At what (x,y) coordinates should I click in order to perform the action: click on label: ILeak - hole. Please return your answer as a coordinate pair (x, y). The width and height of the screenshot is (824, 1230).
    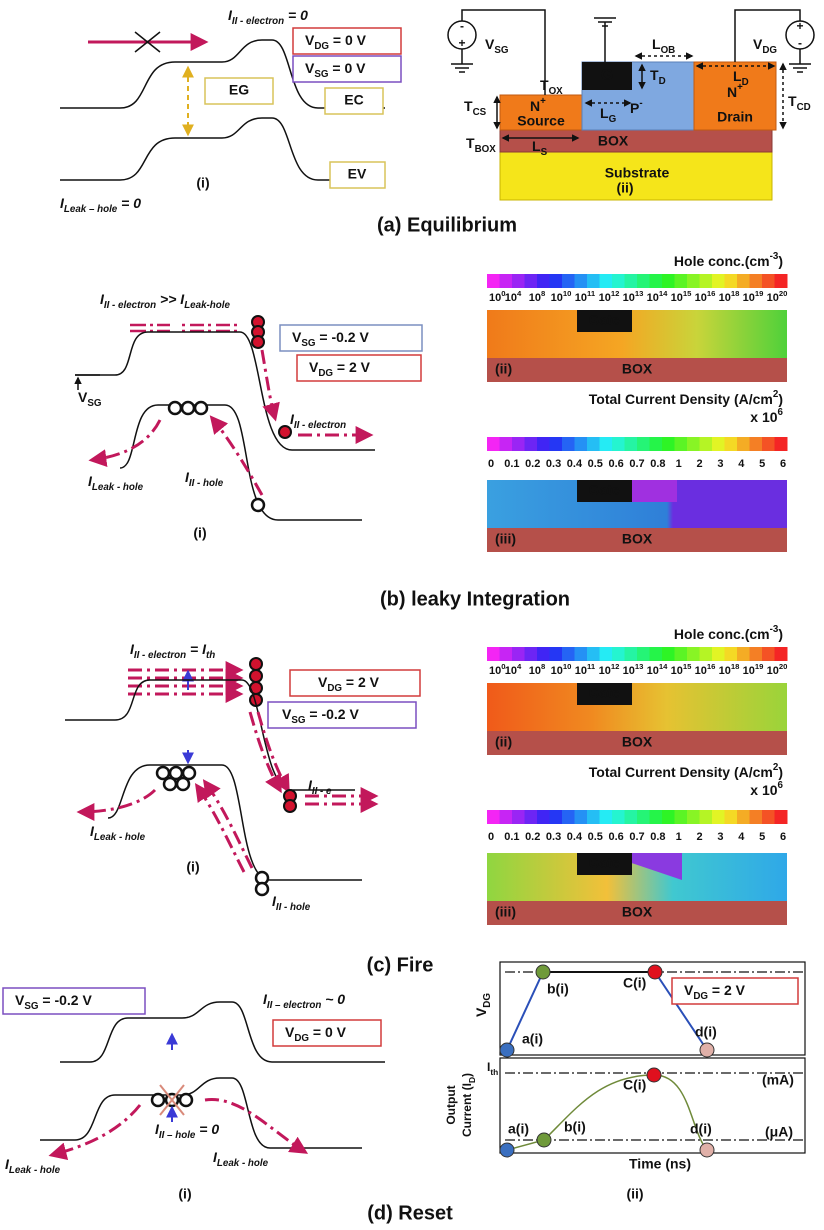
    Looking at the image, I should click on (33, 1166).